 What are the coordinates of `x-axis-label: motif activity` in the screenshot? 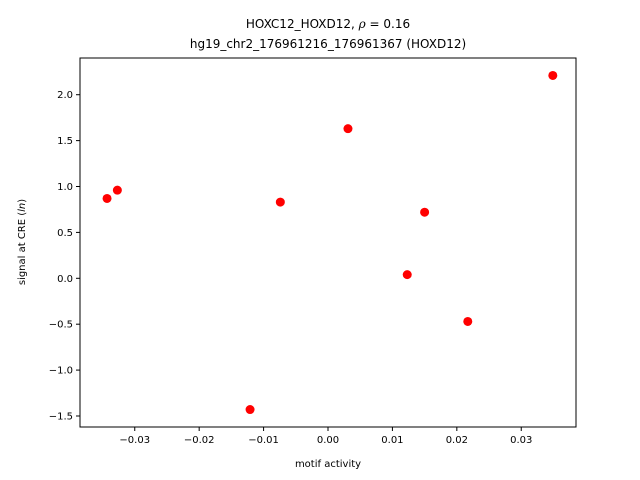 It's located at (328, 464).